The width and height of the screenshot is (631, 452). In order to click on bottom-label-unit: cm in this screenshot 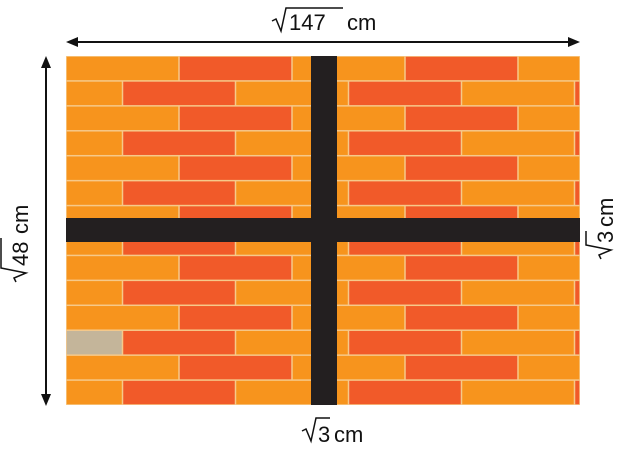, I will do `click(348, 434)`.